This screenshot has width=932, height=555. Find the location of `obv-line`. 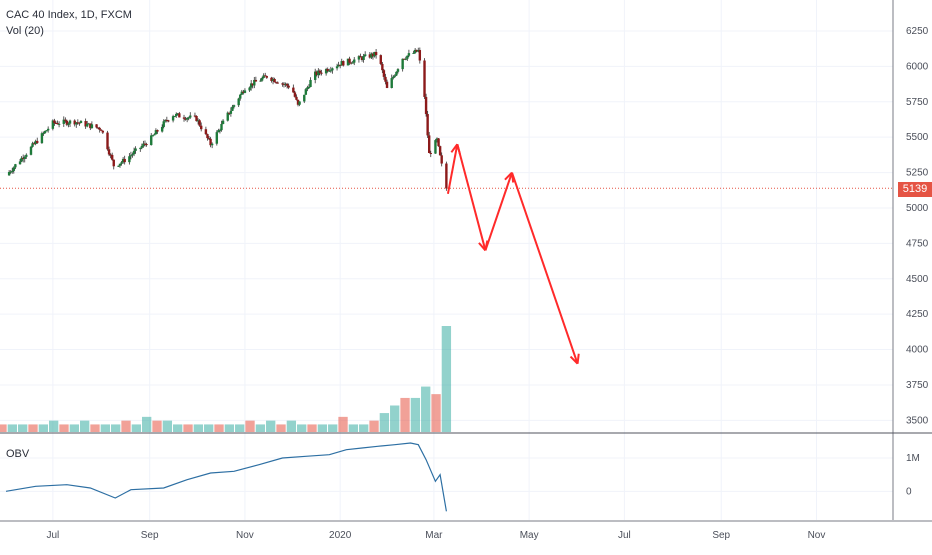

obv-line is located at coordinates (226, 477).